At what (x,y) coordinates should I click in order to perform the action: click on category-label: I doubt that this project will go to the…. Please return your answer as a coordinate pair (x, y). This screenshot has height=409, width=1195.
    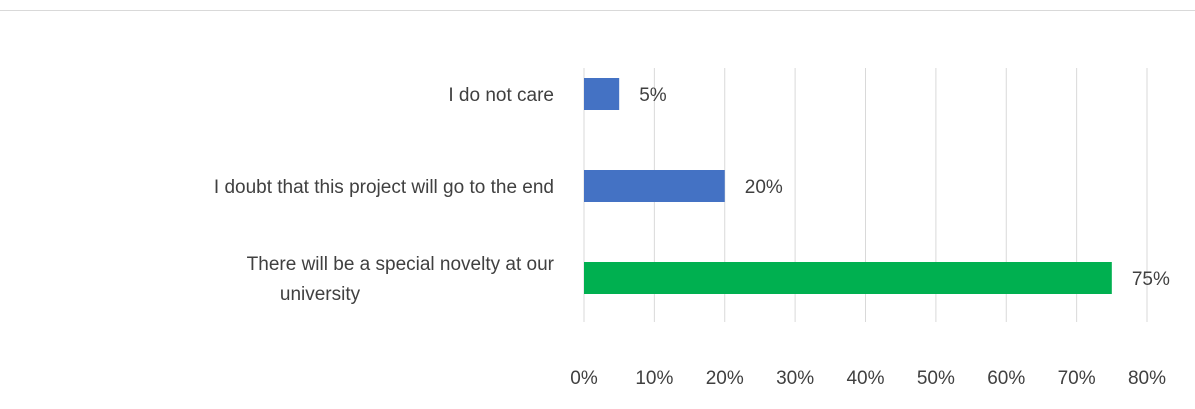
    Looking at the image, I should click on (384, 187).